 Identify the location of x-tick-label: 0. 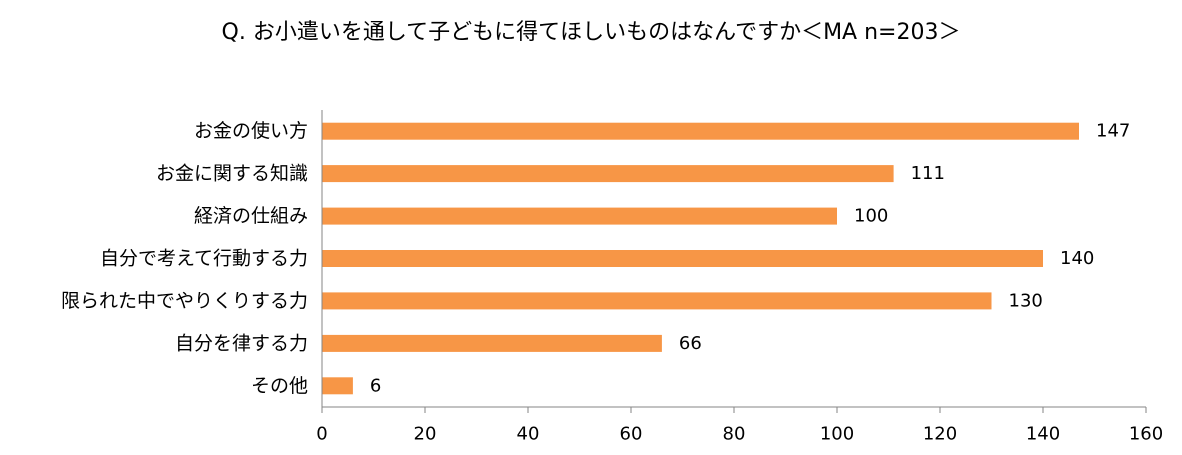
(321, 434).